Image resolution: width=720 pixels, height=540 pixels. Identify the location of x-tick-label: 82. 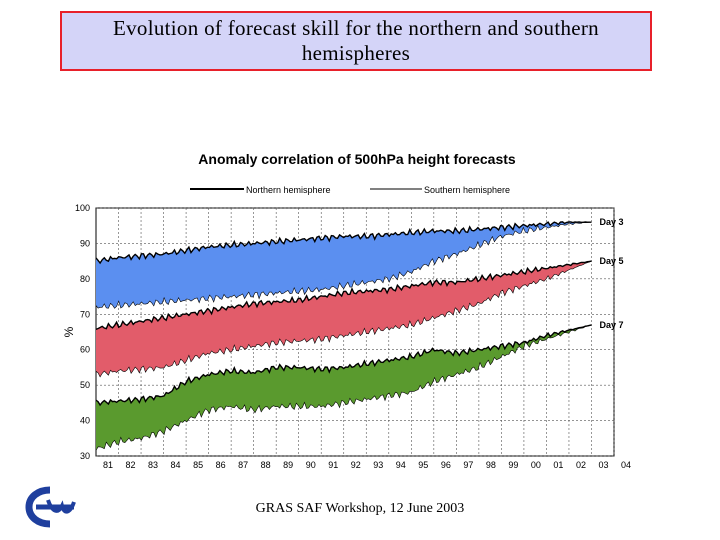
(131, 465).